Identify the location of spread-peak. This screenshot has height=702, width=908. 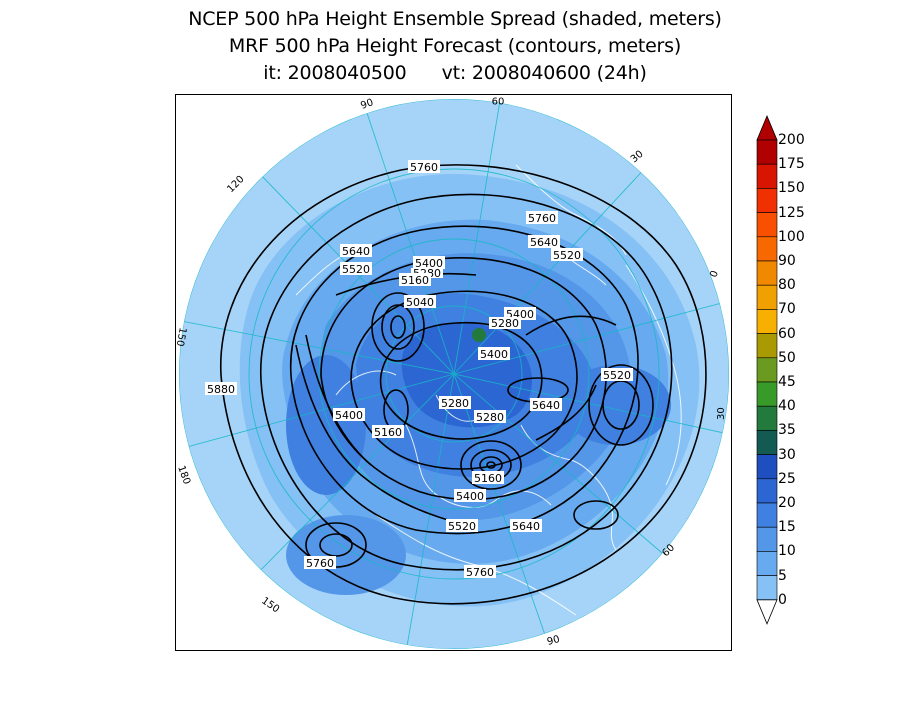
(479, 335).